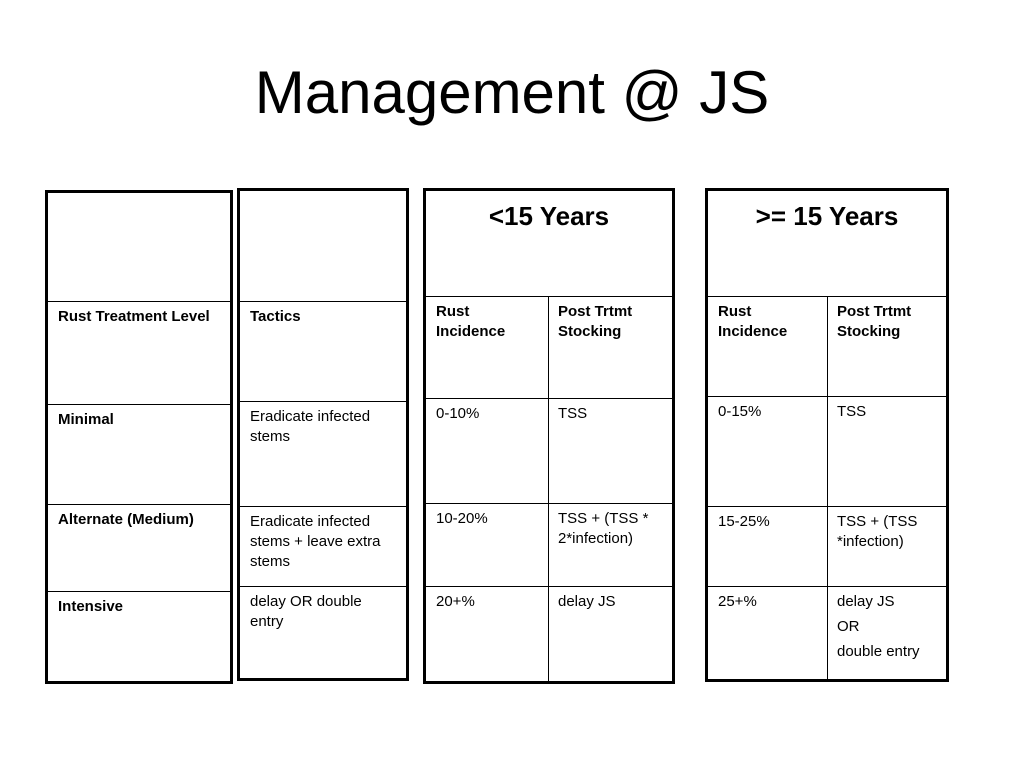 The width and height of the screenshot is (1024, 768). Describe the element at coordinates (587, 601) in the screenshot. I see `table-cell: delay JS` at that location.